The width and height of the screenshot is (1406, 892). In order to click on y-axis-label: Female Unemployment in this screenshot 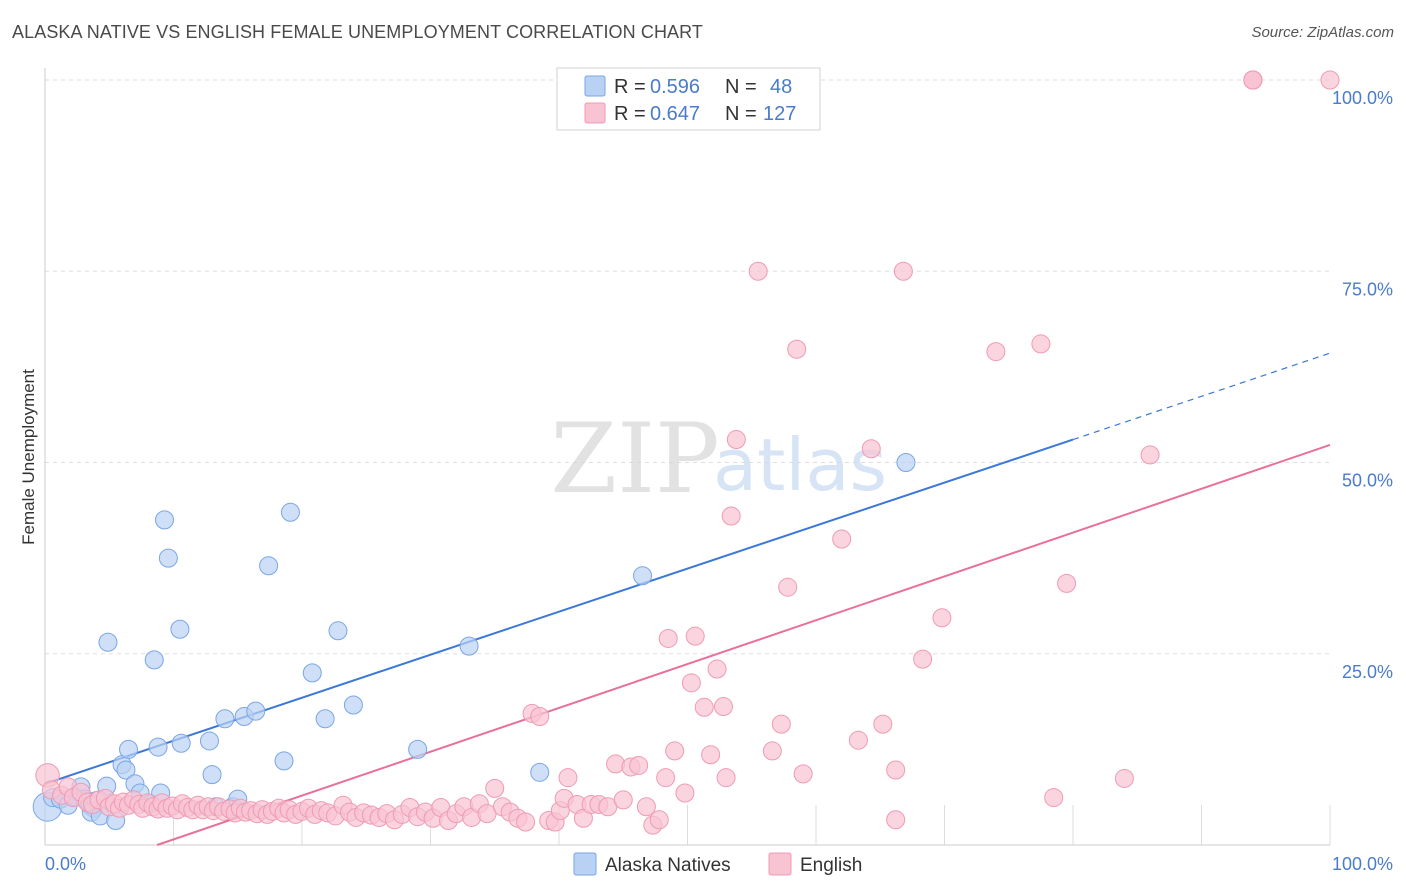, I will do `click(28, 457)`.